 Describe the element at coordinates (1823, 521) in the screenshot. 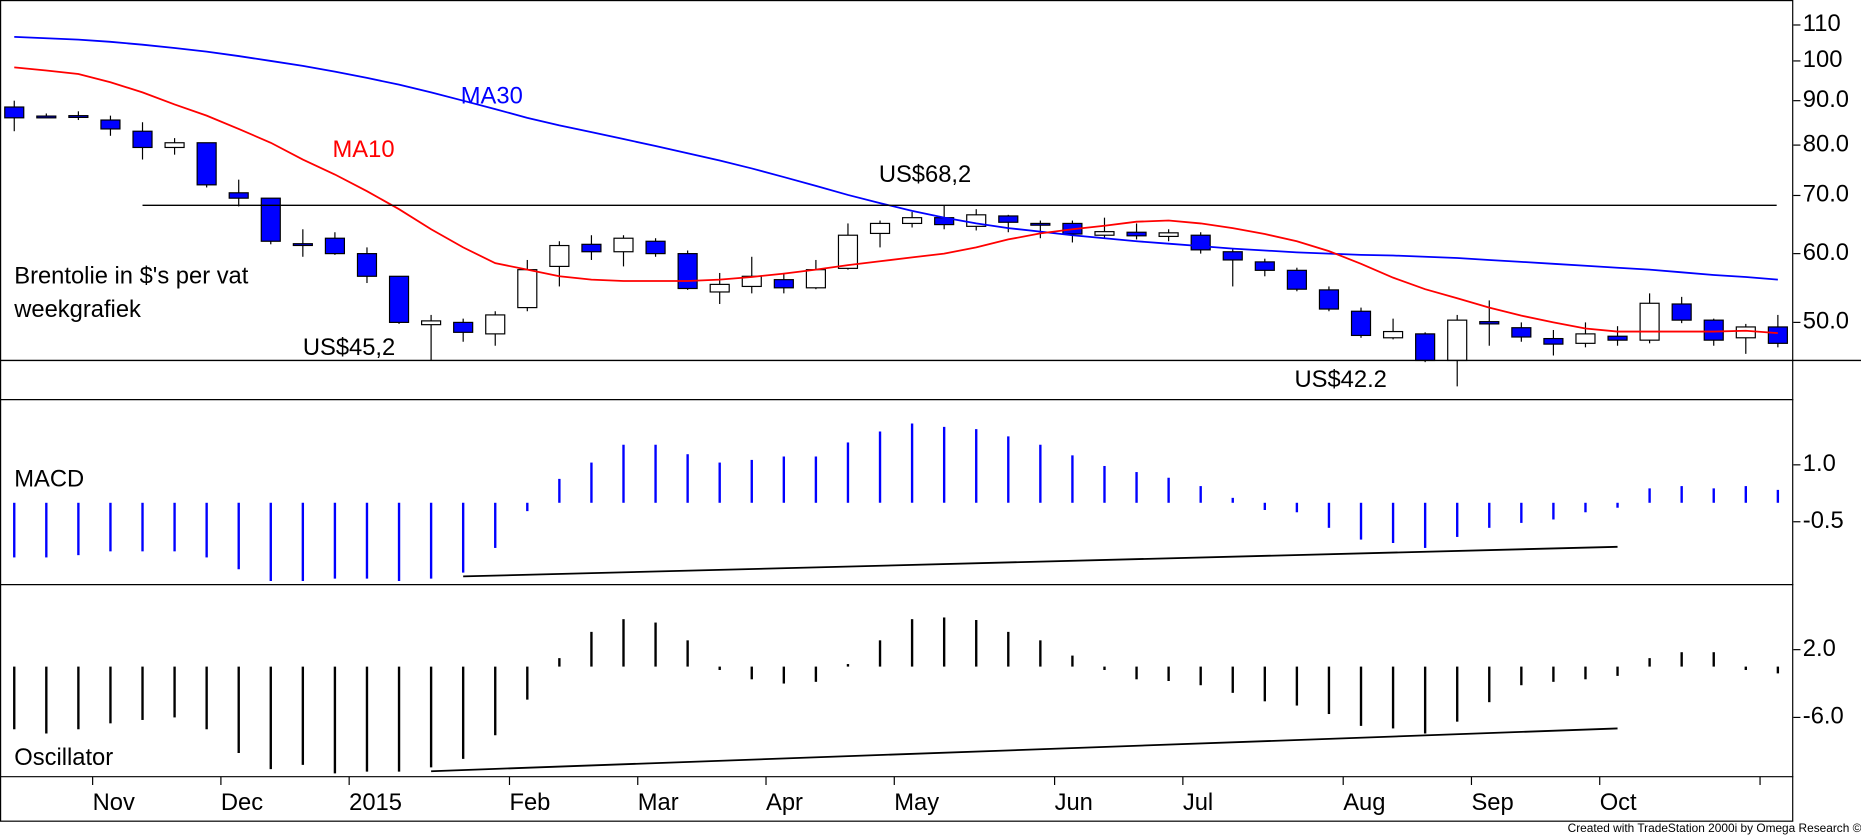

I see `y-tick-label: -0.5` at that location.